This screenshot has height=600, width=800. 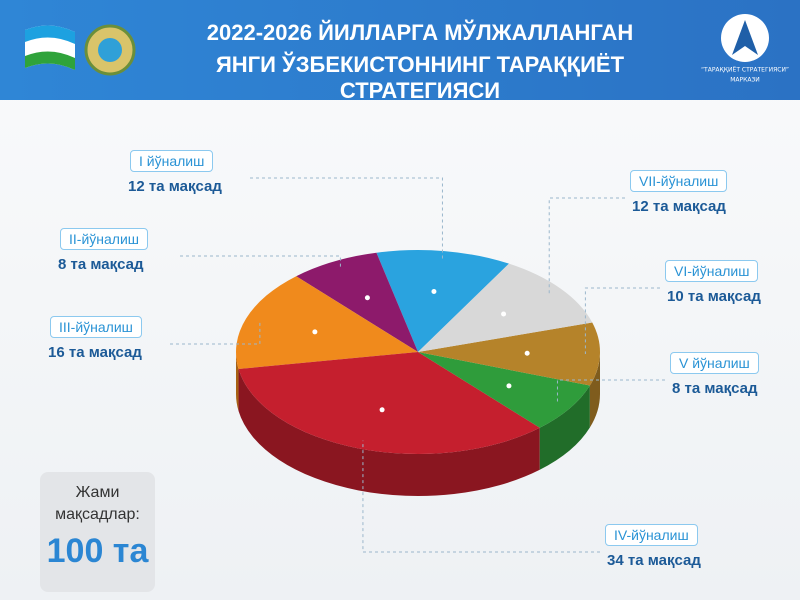 I want to click on value-label: 10 та мақсад, so click(x=714, y=296).